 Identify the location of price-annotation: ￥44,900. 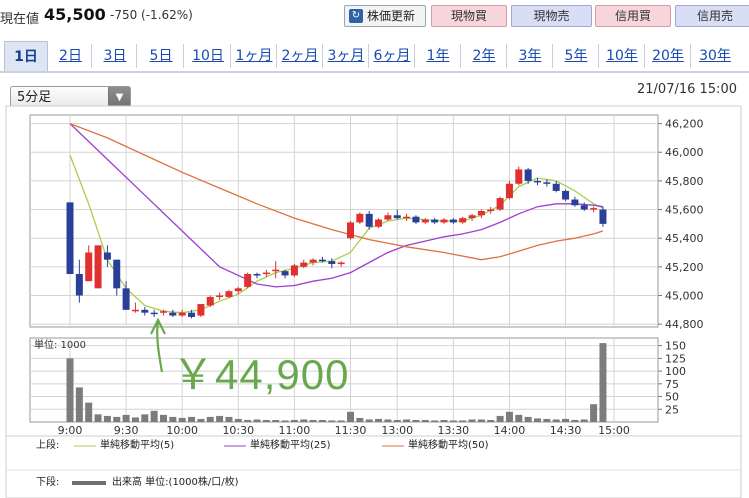
(261, 374).